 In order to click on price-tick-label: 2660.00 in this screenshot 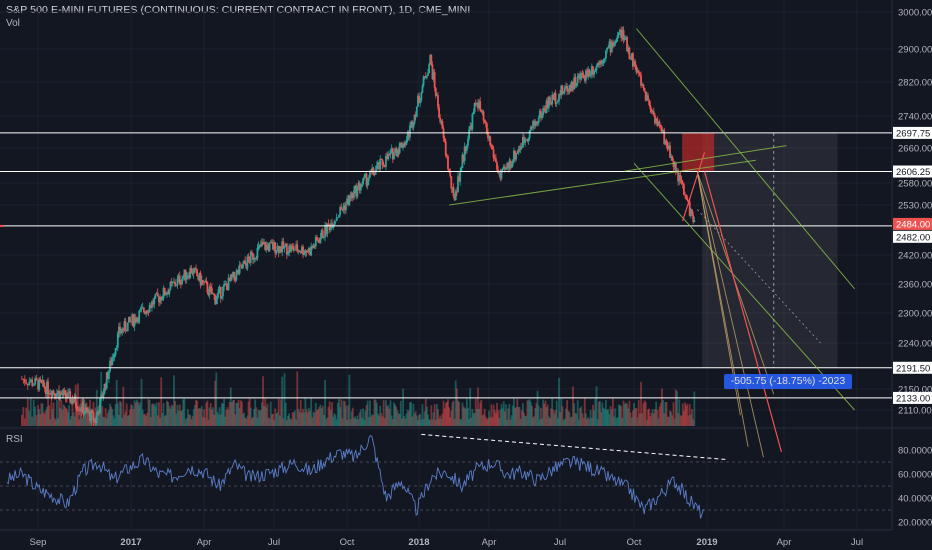, I will do `click(915, 149)`.